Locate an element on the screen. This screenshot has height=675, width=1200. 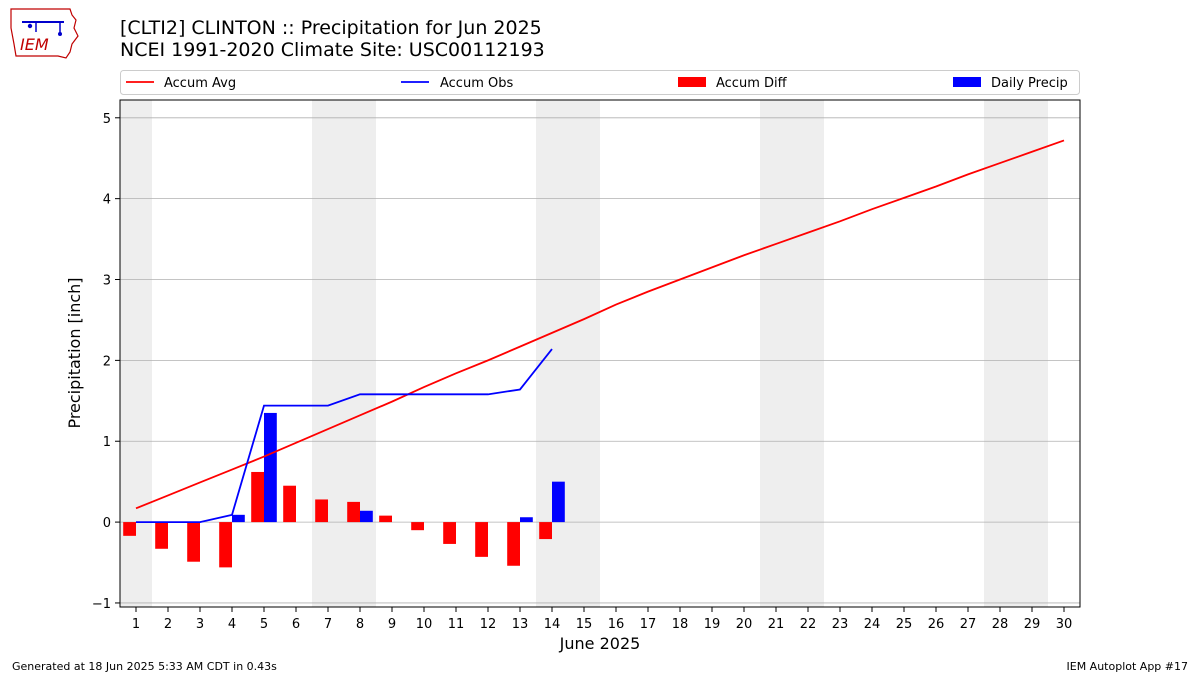
x-tick-label: 13 is located at coordinates (520, 624).